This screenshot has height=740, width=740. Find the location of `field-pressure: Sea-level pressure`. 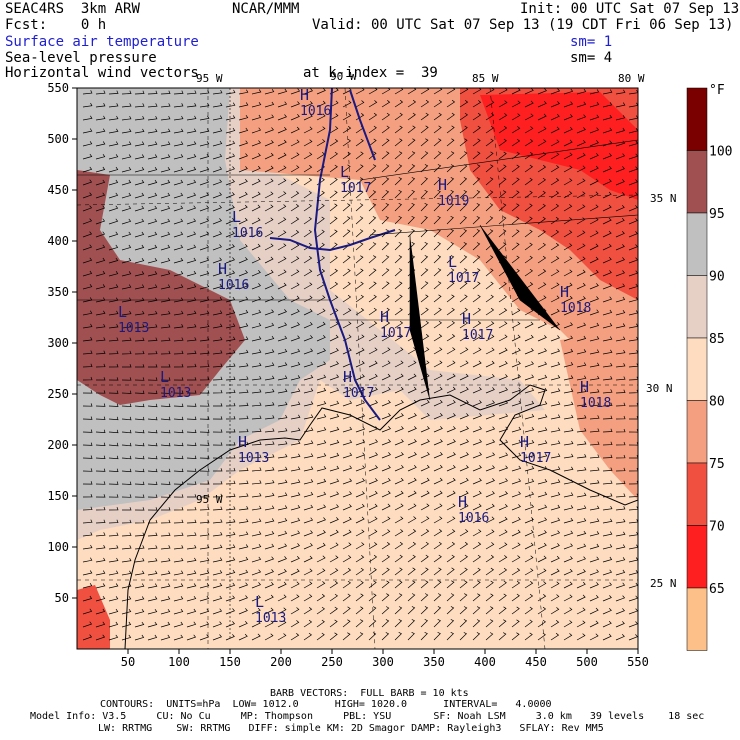

field-pressure: Sea-level pressure is located at coordinates (81, 58).